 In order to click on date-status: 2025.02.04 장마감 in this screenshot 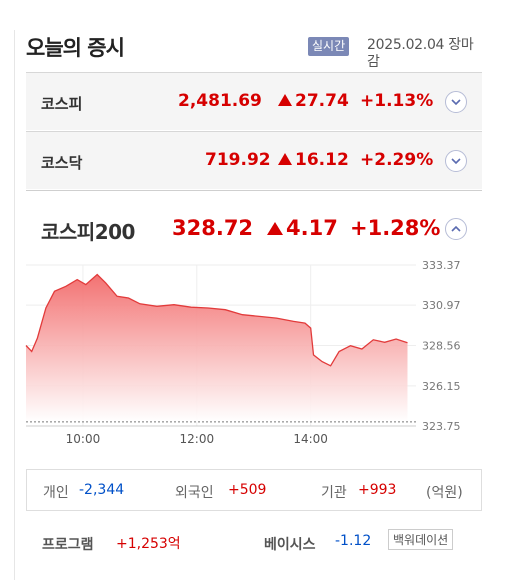, I will do `click(420, 53)`.